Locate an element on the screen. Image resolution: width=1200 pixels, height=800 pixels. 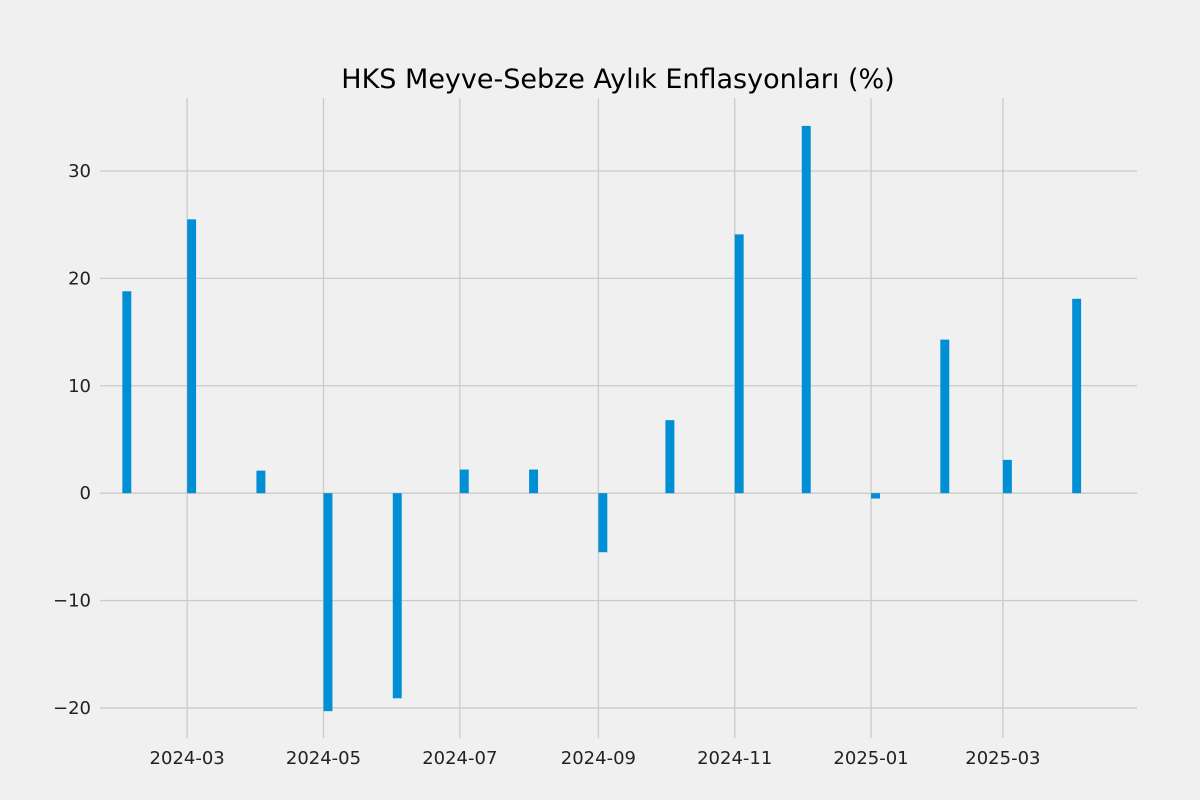
x-tick-label: 2025-03 is located at coordinates (1002, 758).